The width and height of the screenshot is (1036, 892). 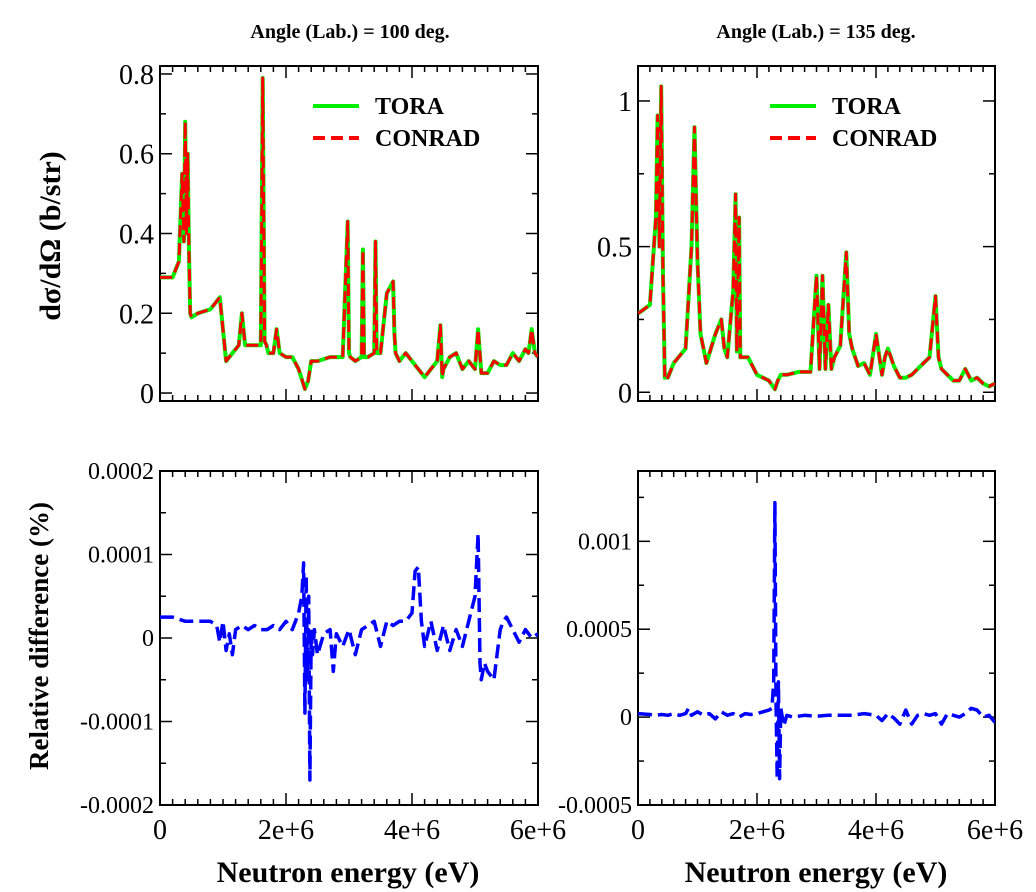 I want to click on y-axis-title-top: dσ/dΩ (b/str), so click(x=50, y=236).